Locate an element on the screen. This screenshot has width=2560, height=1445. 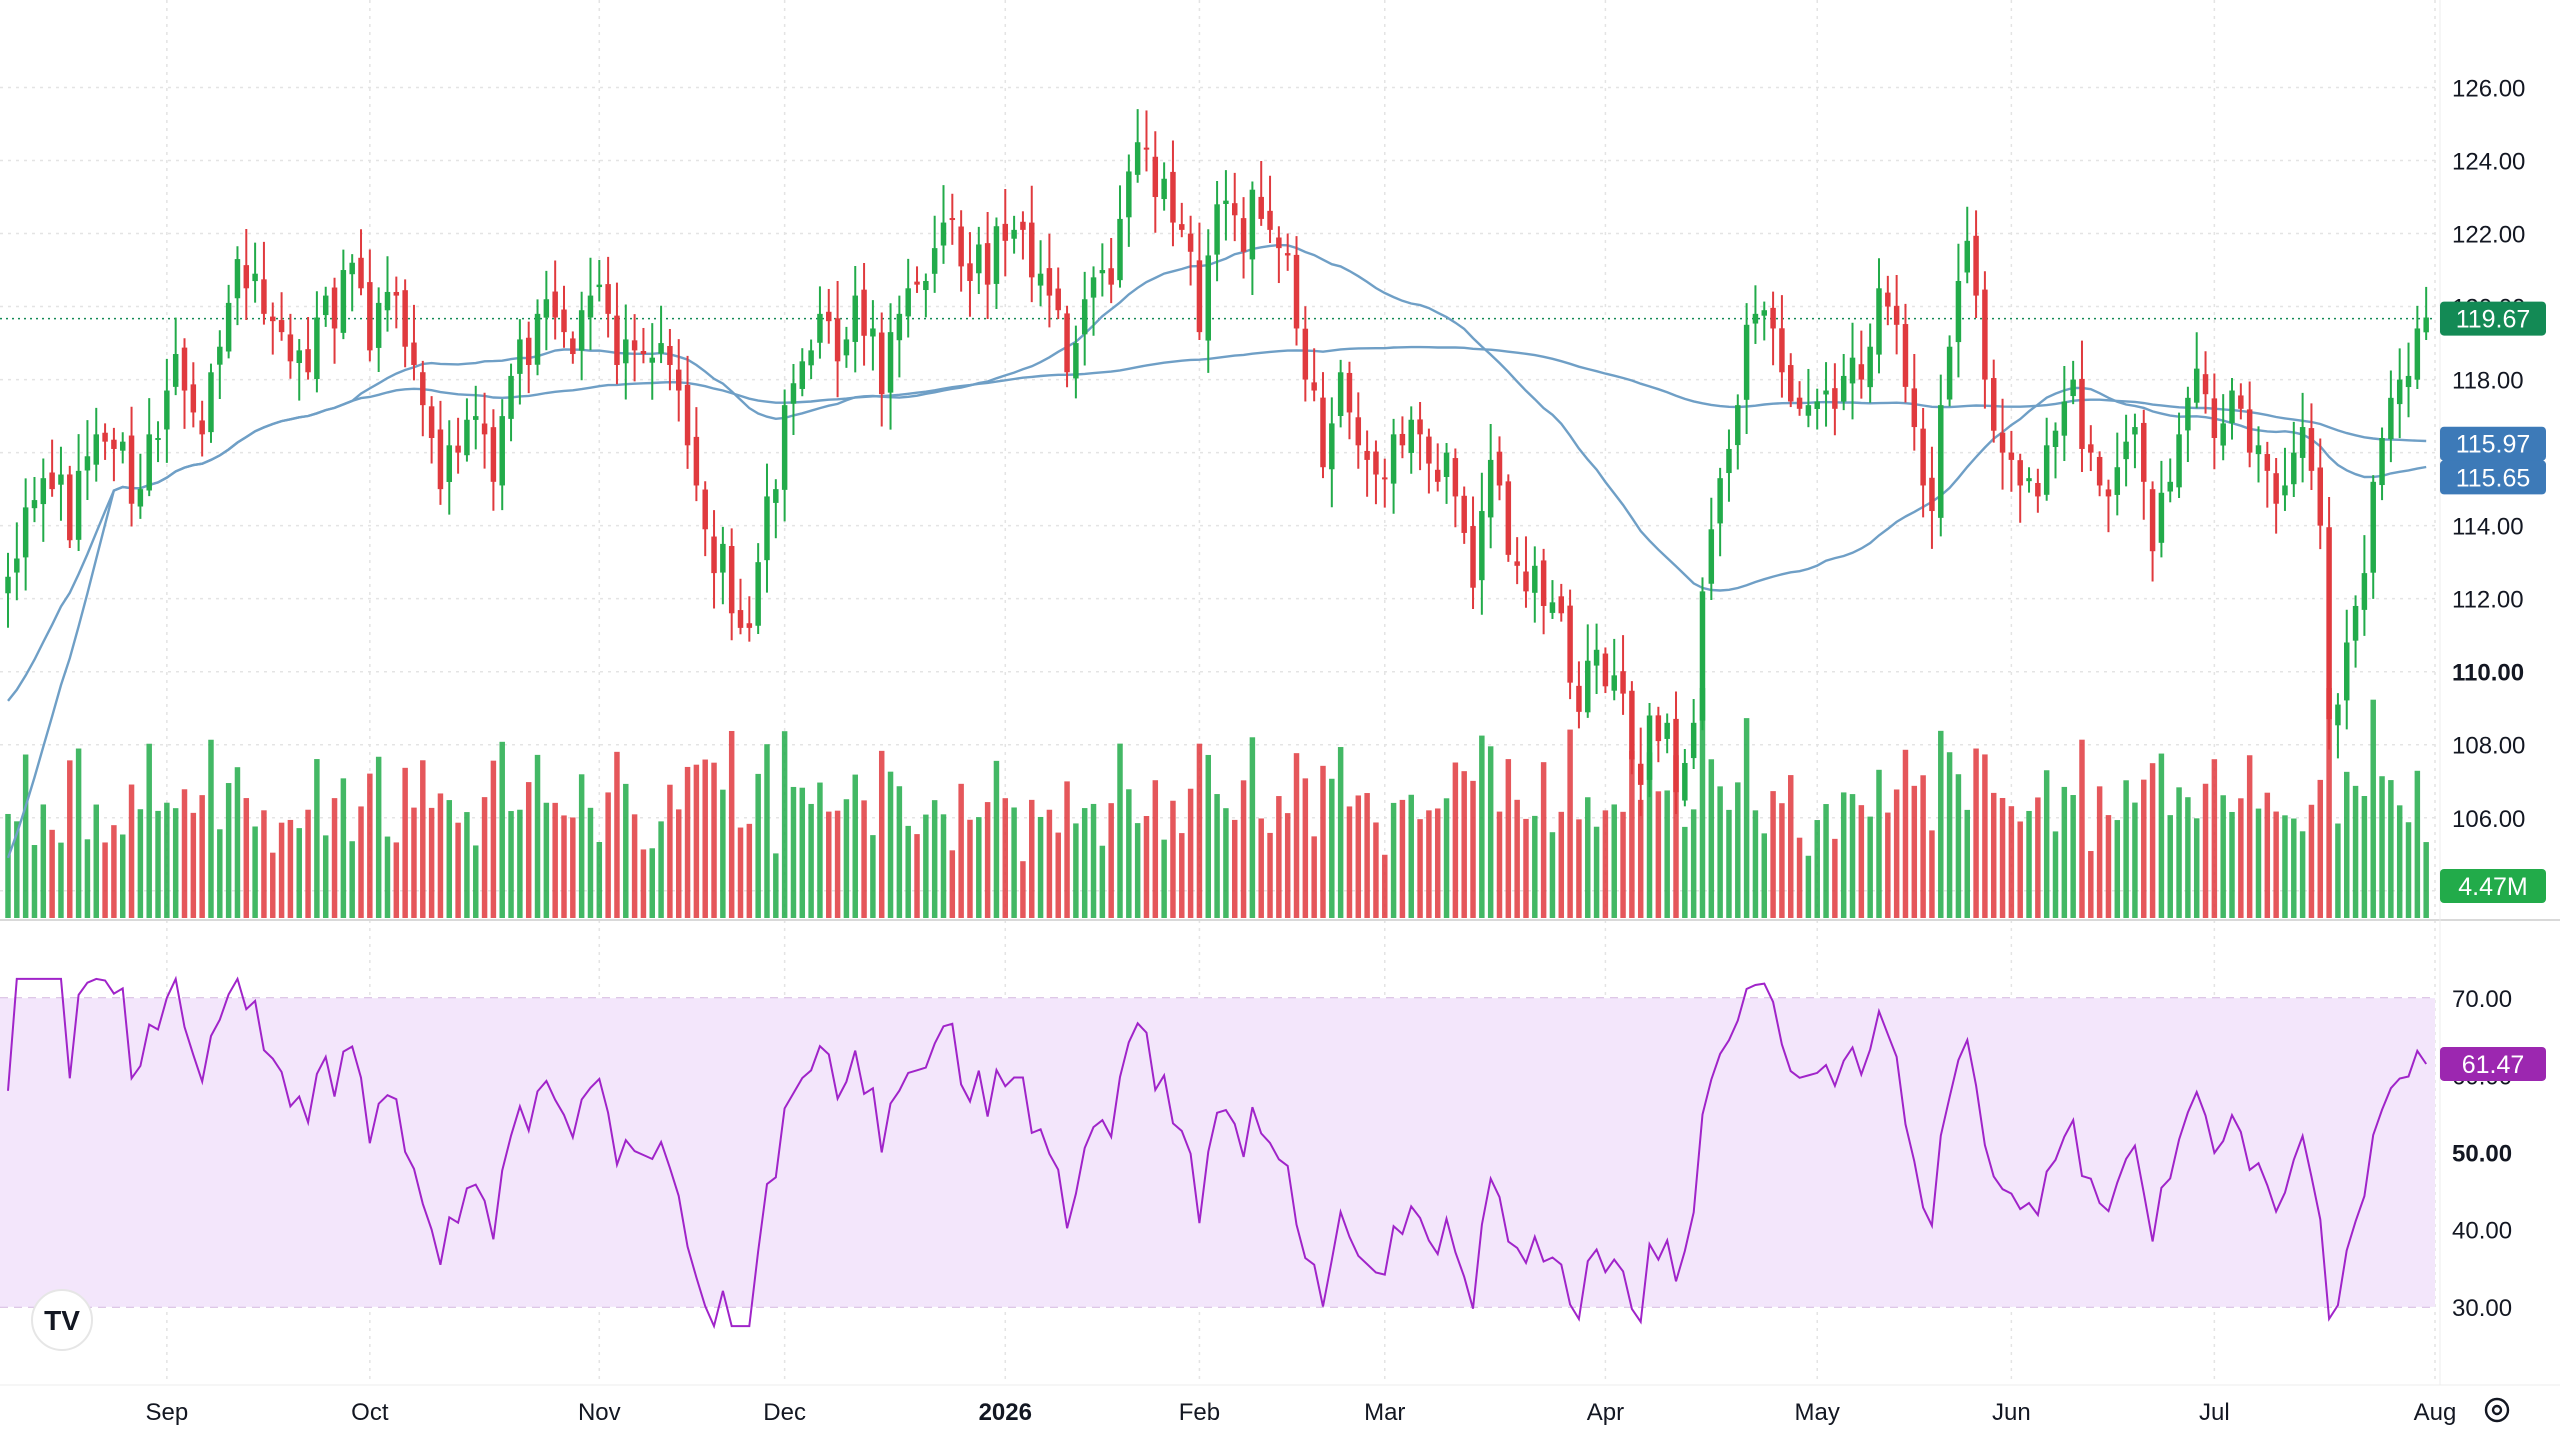
time-axis-label: May is located at coordinates (1817, 1412).